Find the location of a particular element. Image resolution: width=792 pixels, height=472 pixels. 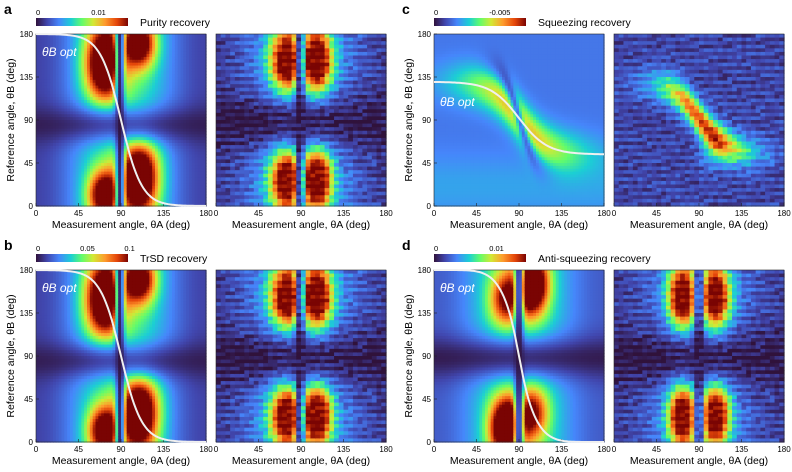

panel-title: Anti-squeezing recovery is located at coordinates (594, 259).